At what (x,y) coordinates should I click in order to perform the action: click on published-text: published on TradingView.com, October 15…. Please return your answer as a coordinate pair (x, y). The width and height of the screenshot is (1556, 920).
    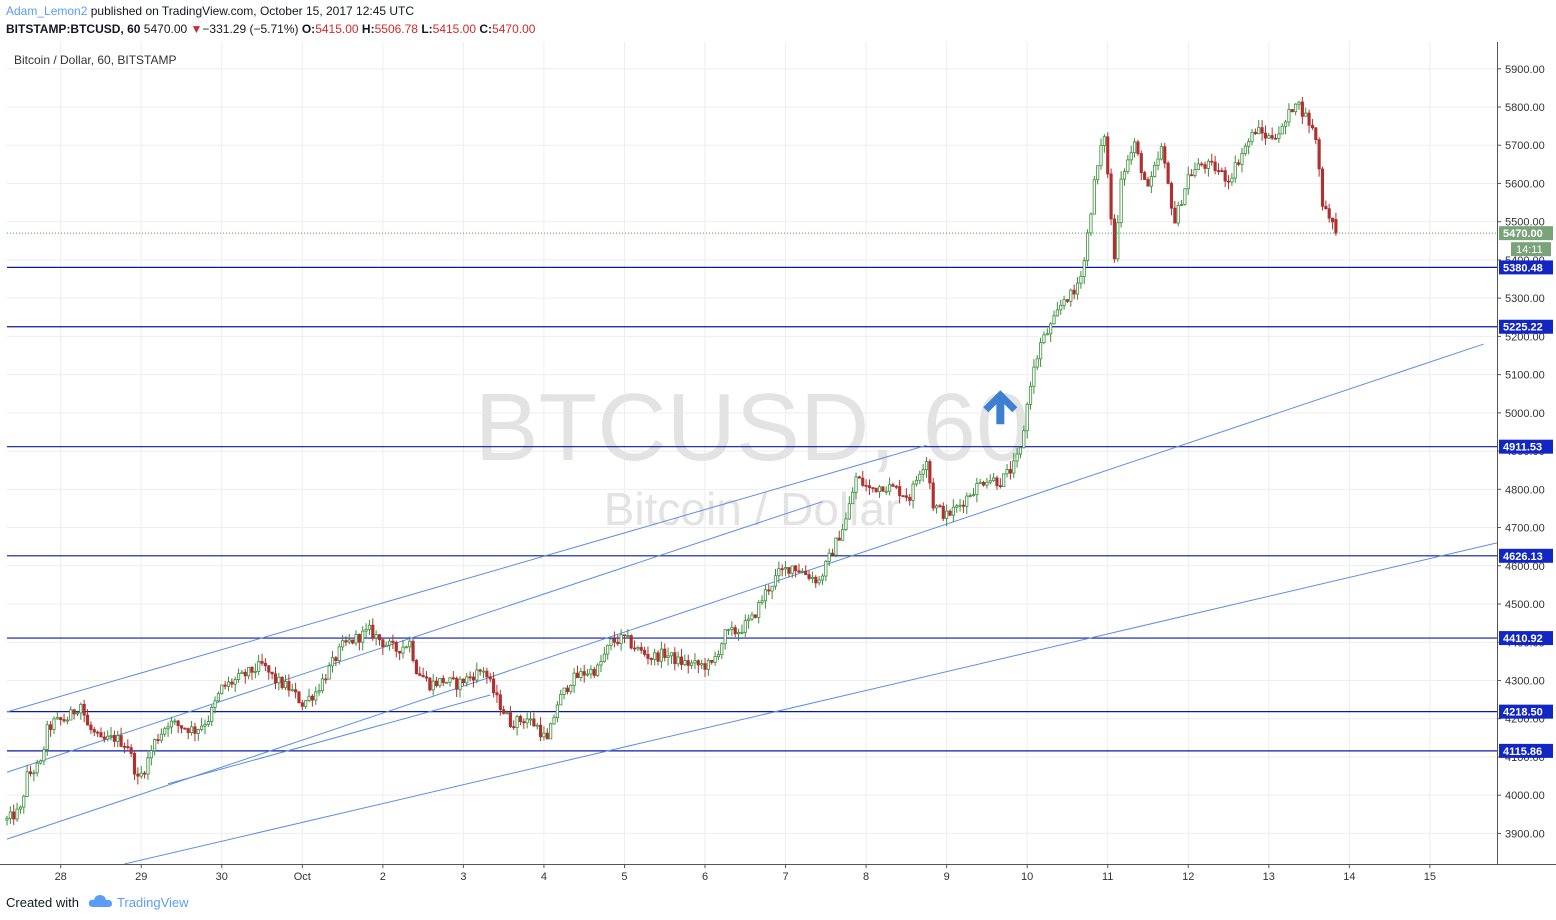
    Looking at the image, I should click on (252, 11).